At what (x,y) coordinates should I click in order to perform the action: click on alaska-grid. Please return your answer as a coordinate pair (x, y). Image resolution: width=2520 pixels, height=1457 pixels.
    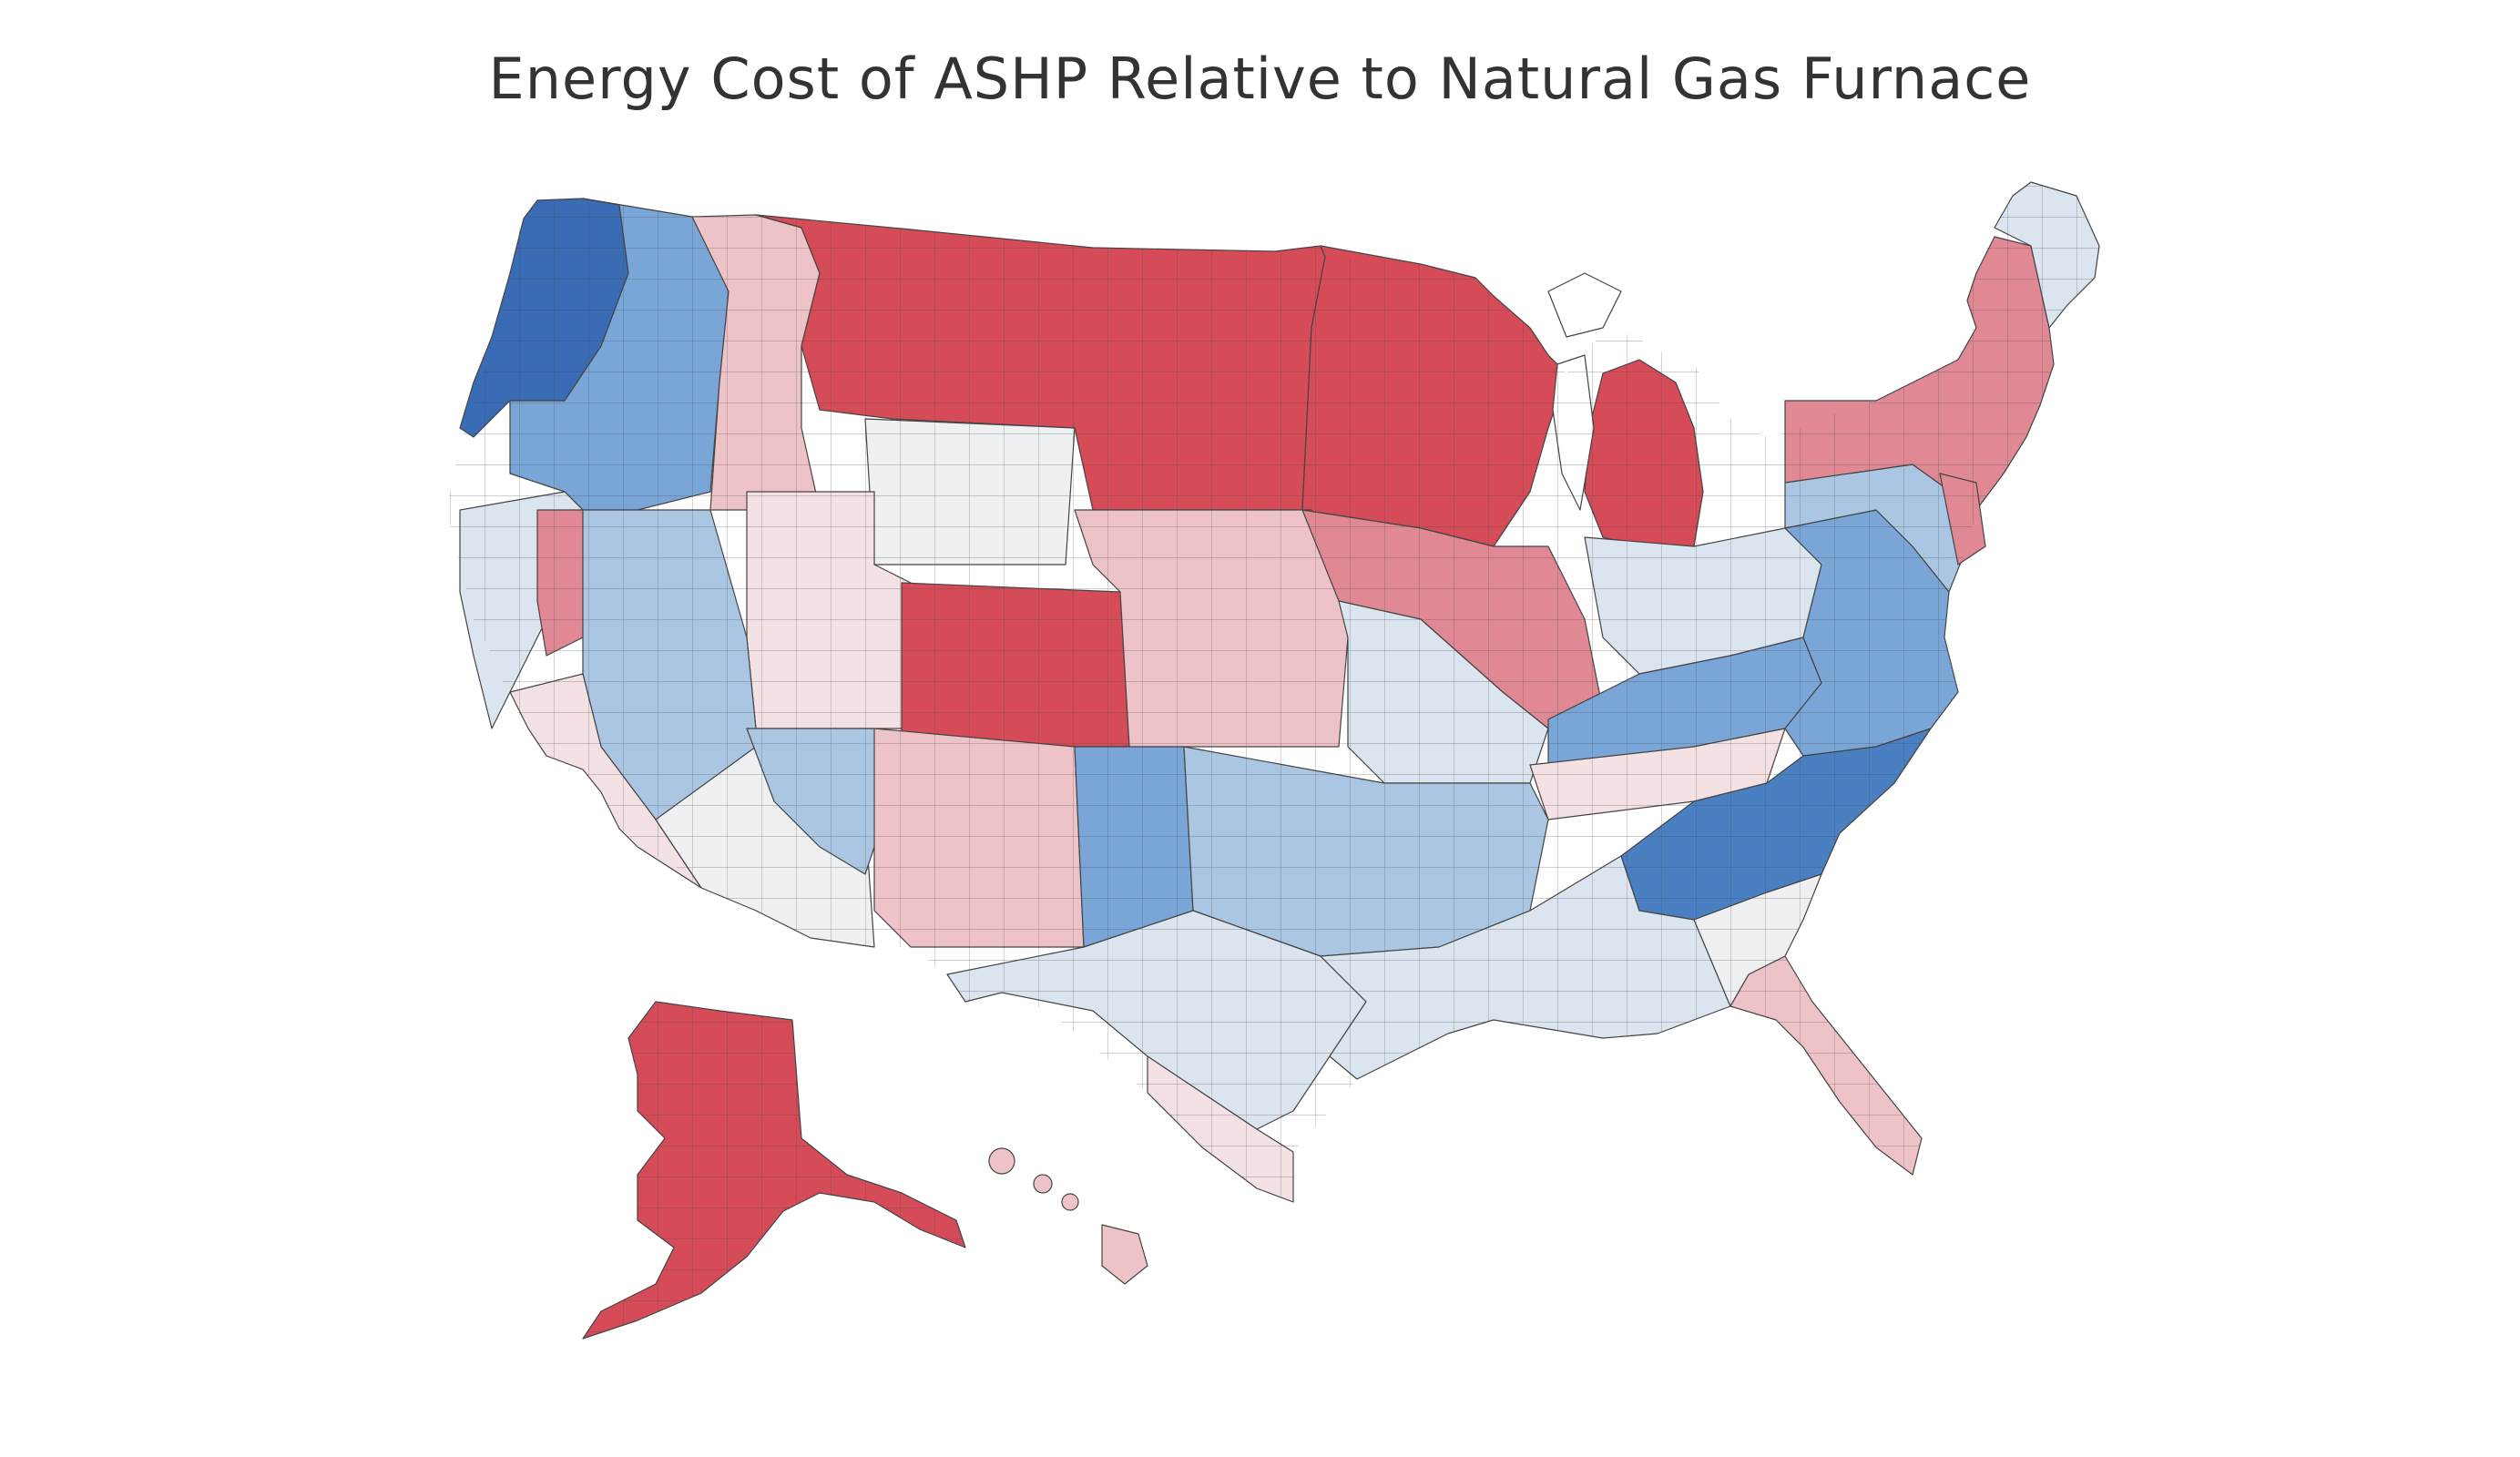
    Looking at the image, I should click on (774, 1170).